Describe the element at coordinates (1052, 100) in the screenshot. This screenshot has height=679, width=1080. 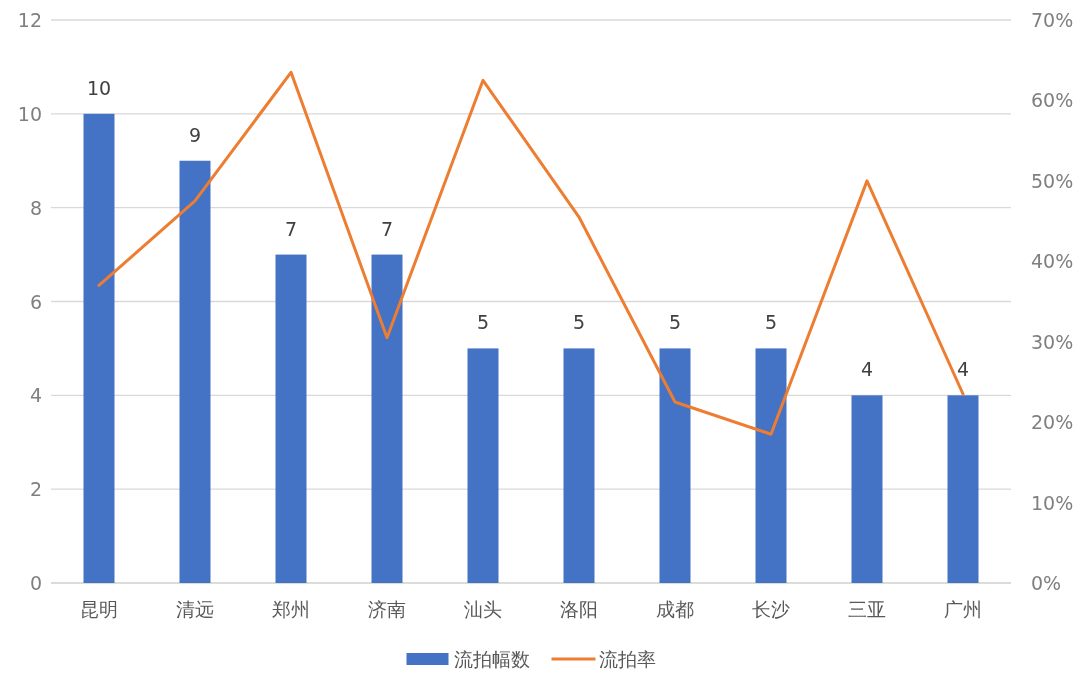
I see `y2-tick-label: 60%` at that location.